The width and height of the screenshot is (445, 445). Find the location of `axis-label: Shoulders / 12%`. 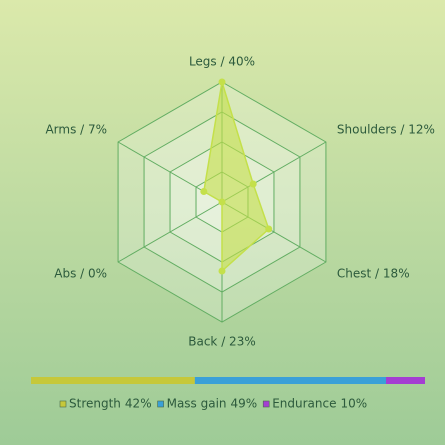

axis-label: Shoulders / 12% is located at coordinates (386, 130).